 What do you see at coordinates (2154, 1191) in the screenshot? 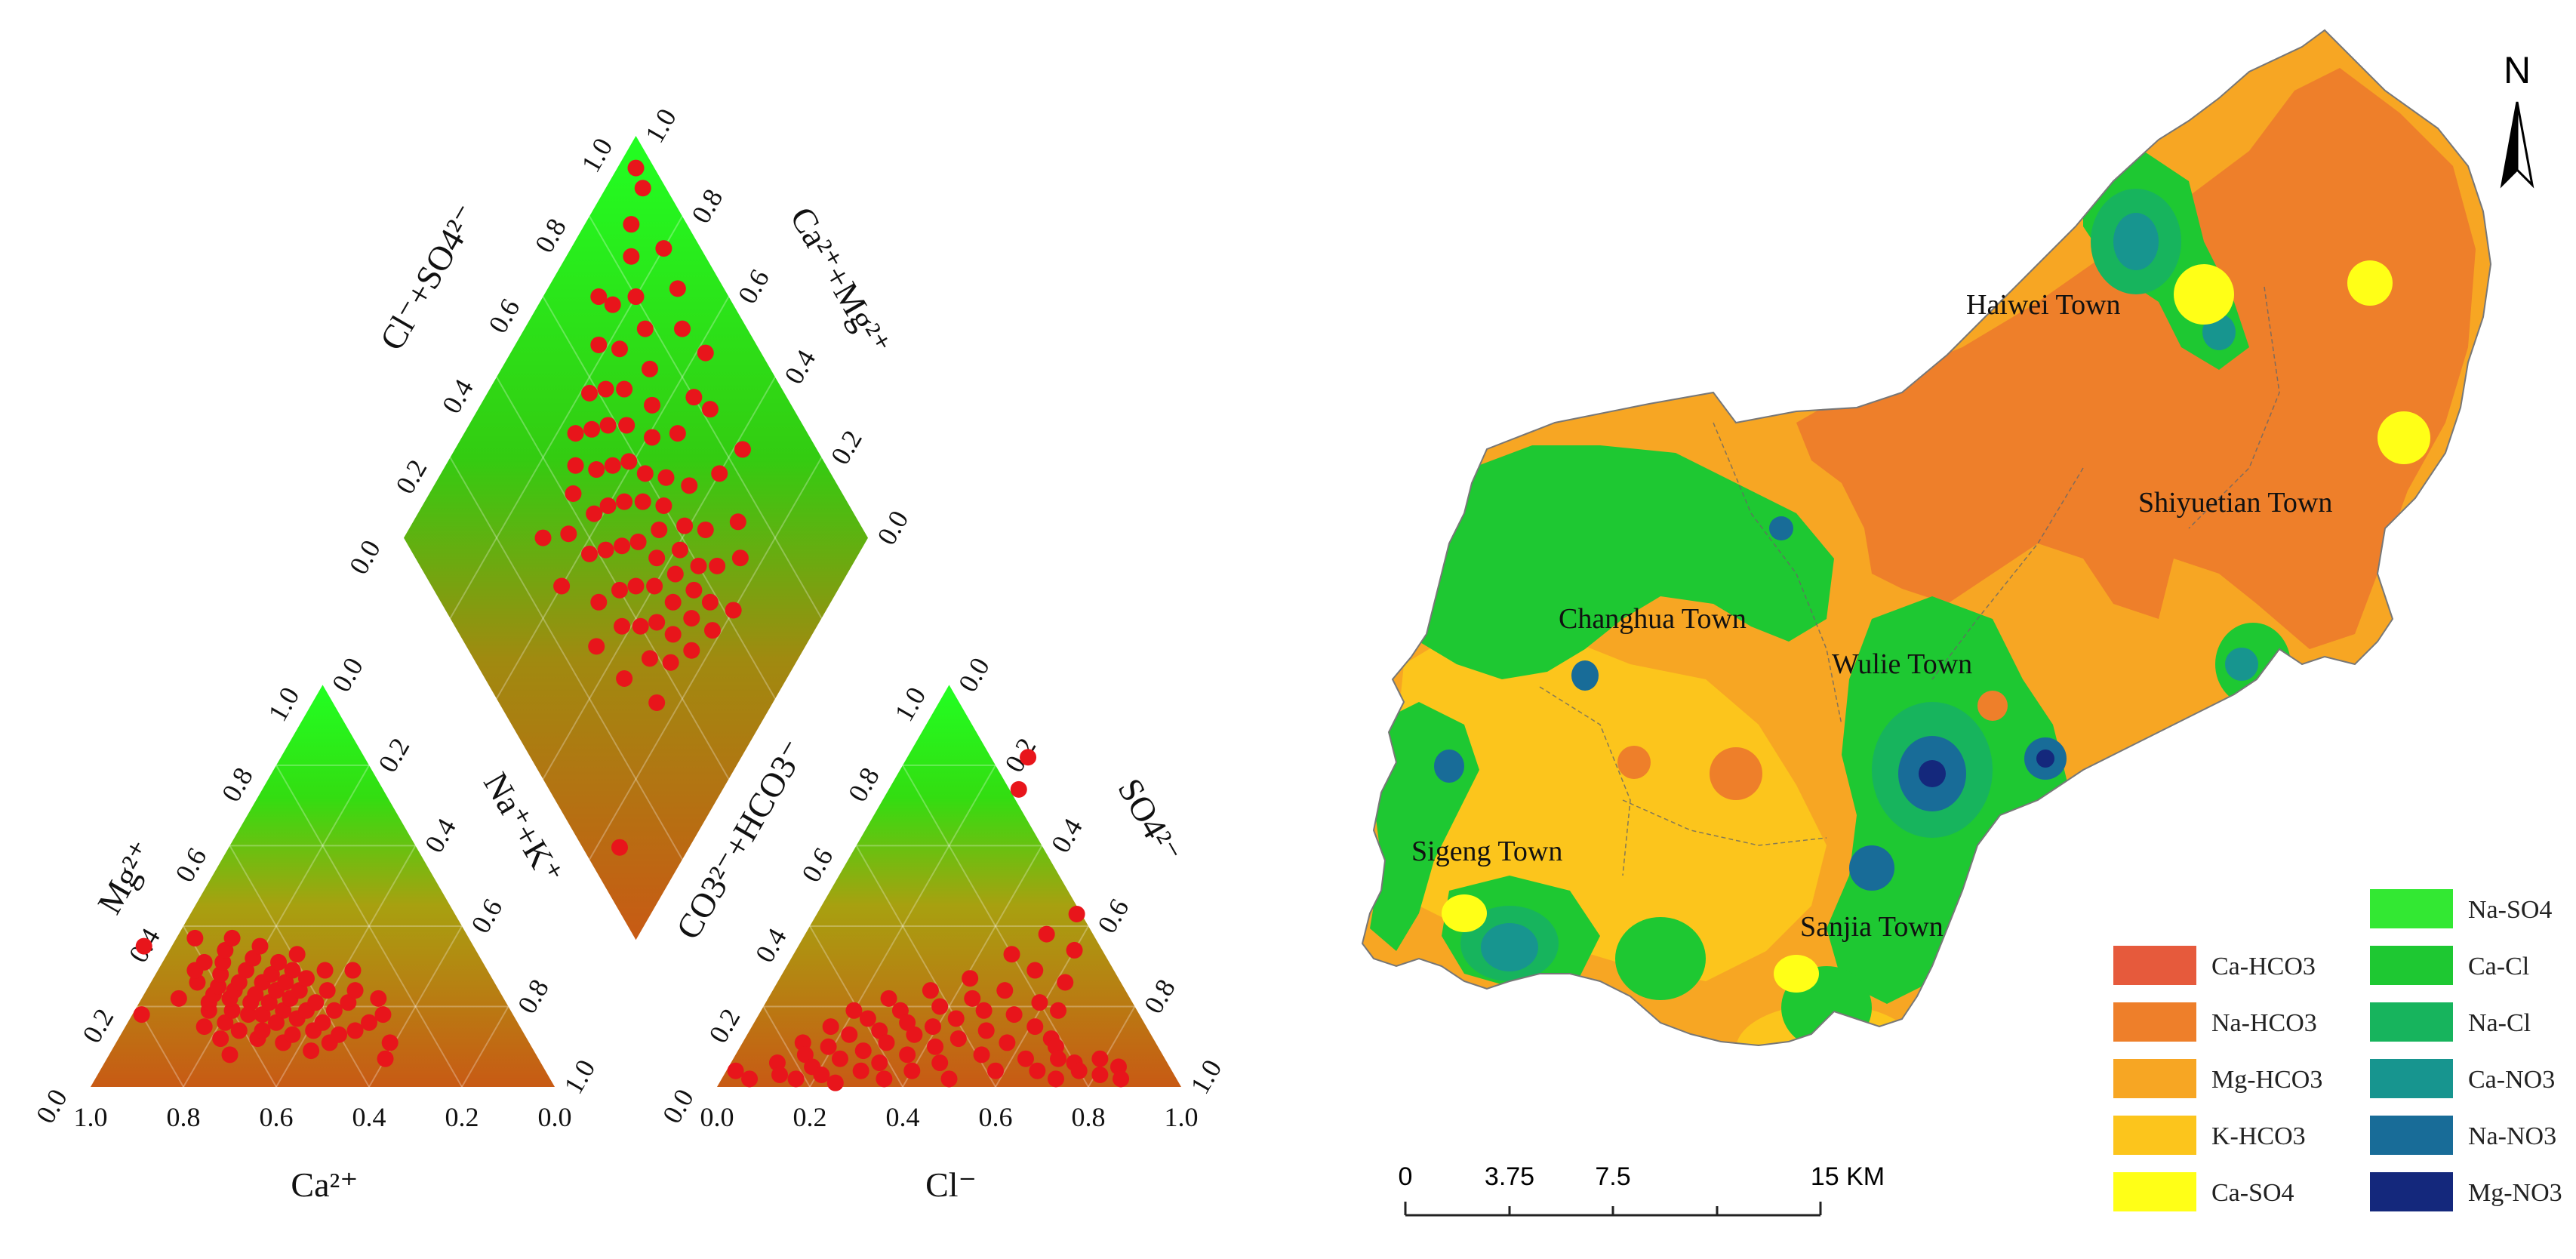
I see `legend-swatch-ca-so4` at bounding box center [2154, 1191].